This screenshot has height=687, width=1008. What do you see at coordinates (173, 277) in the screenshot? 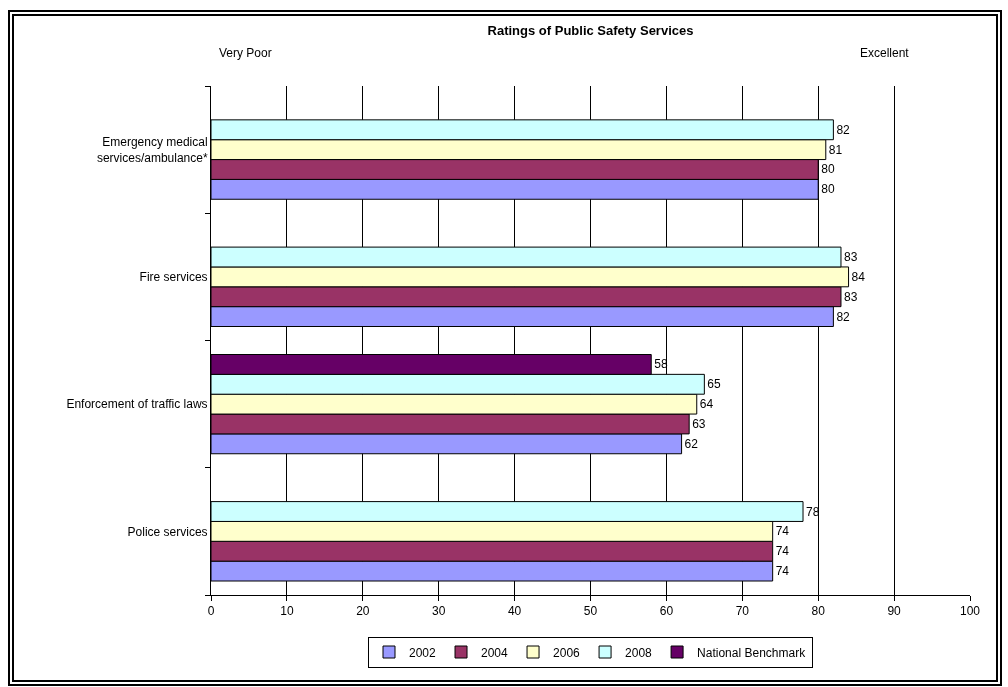
I see `y-tick-label: Fire services` at bounding box center [173, 277].